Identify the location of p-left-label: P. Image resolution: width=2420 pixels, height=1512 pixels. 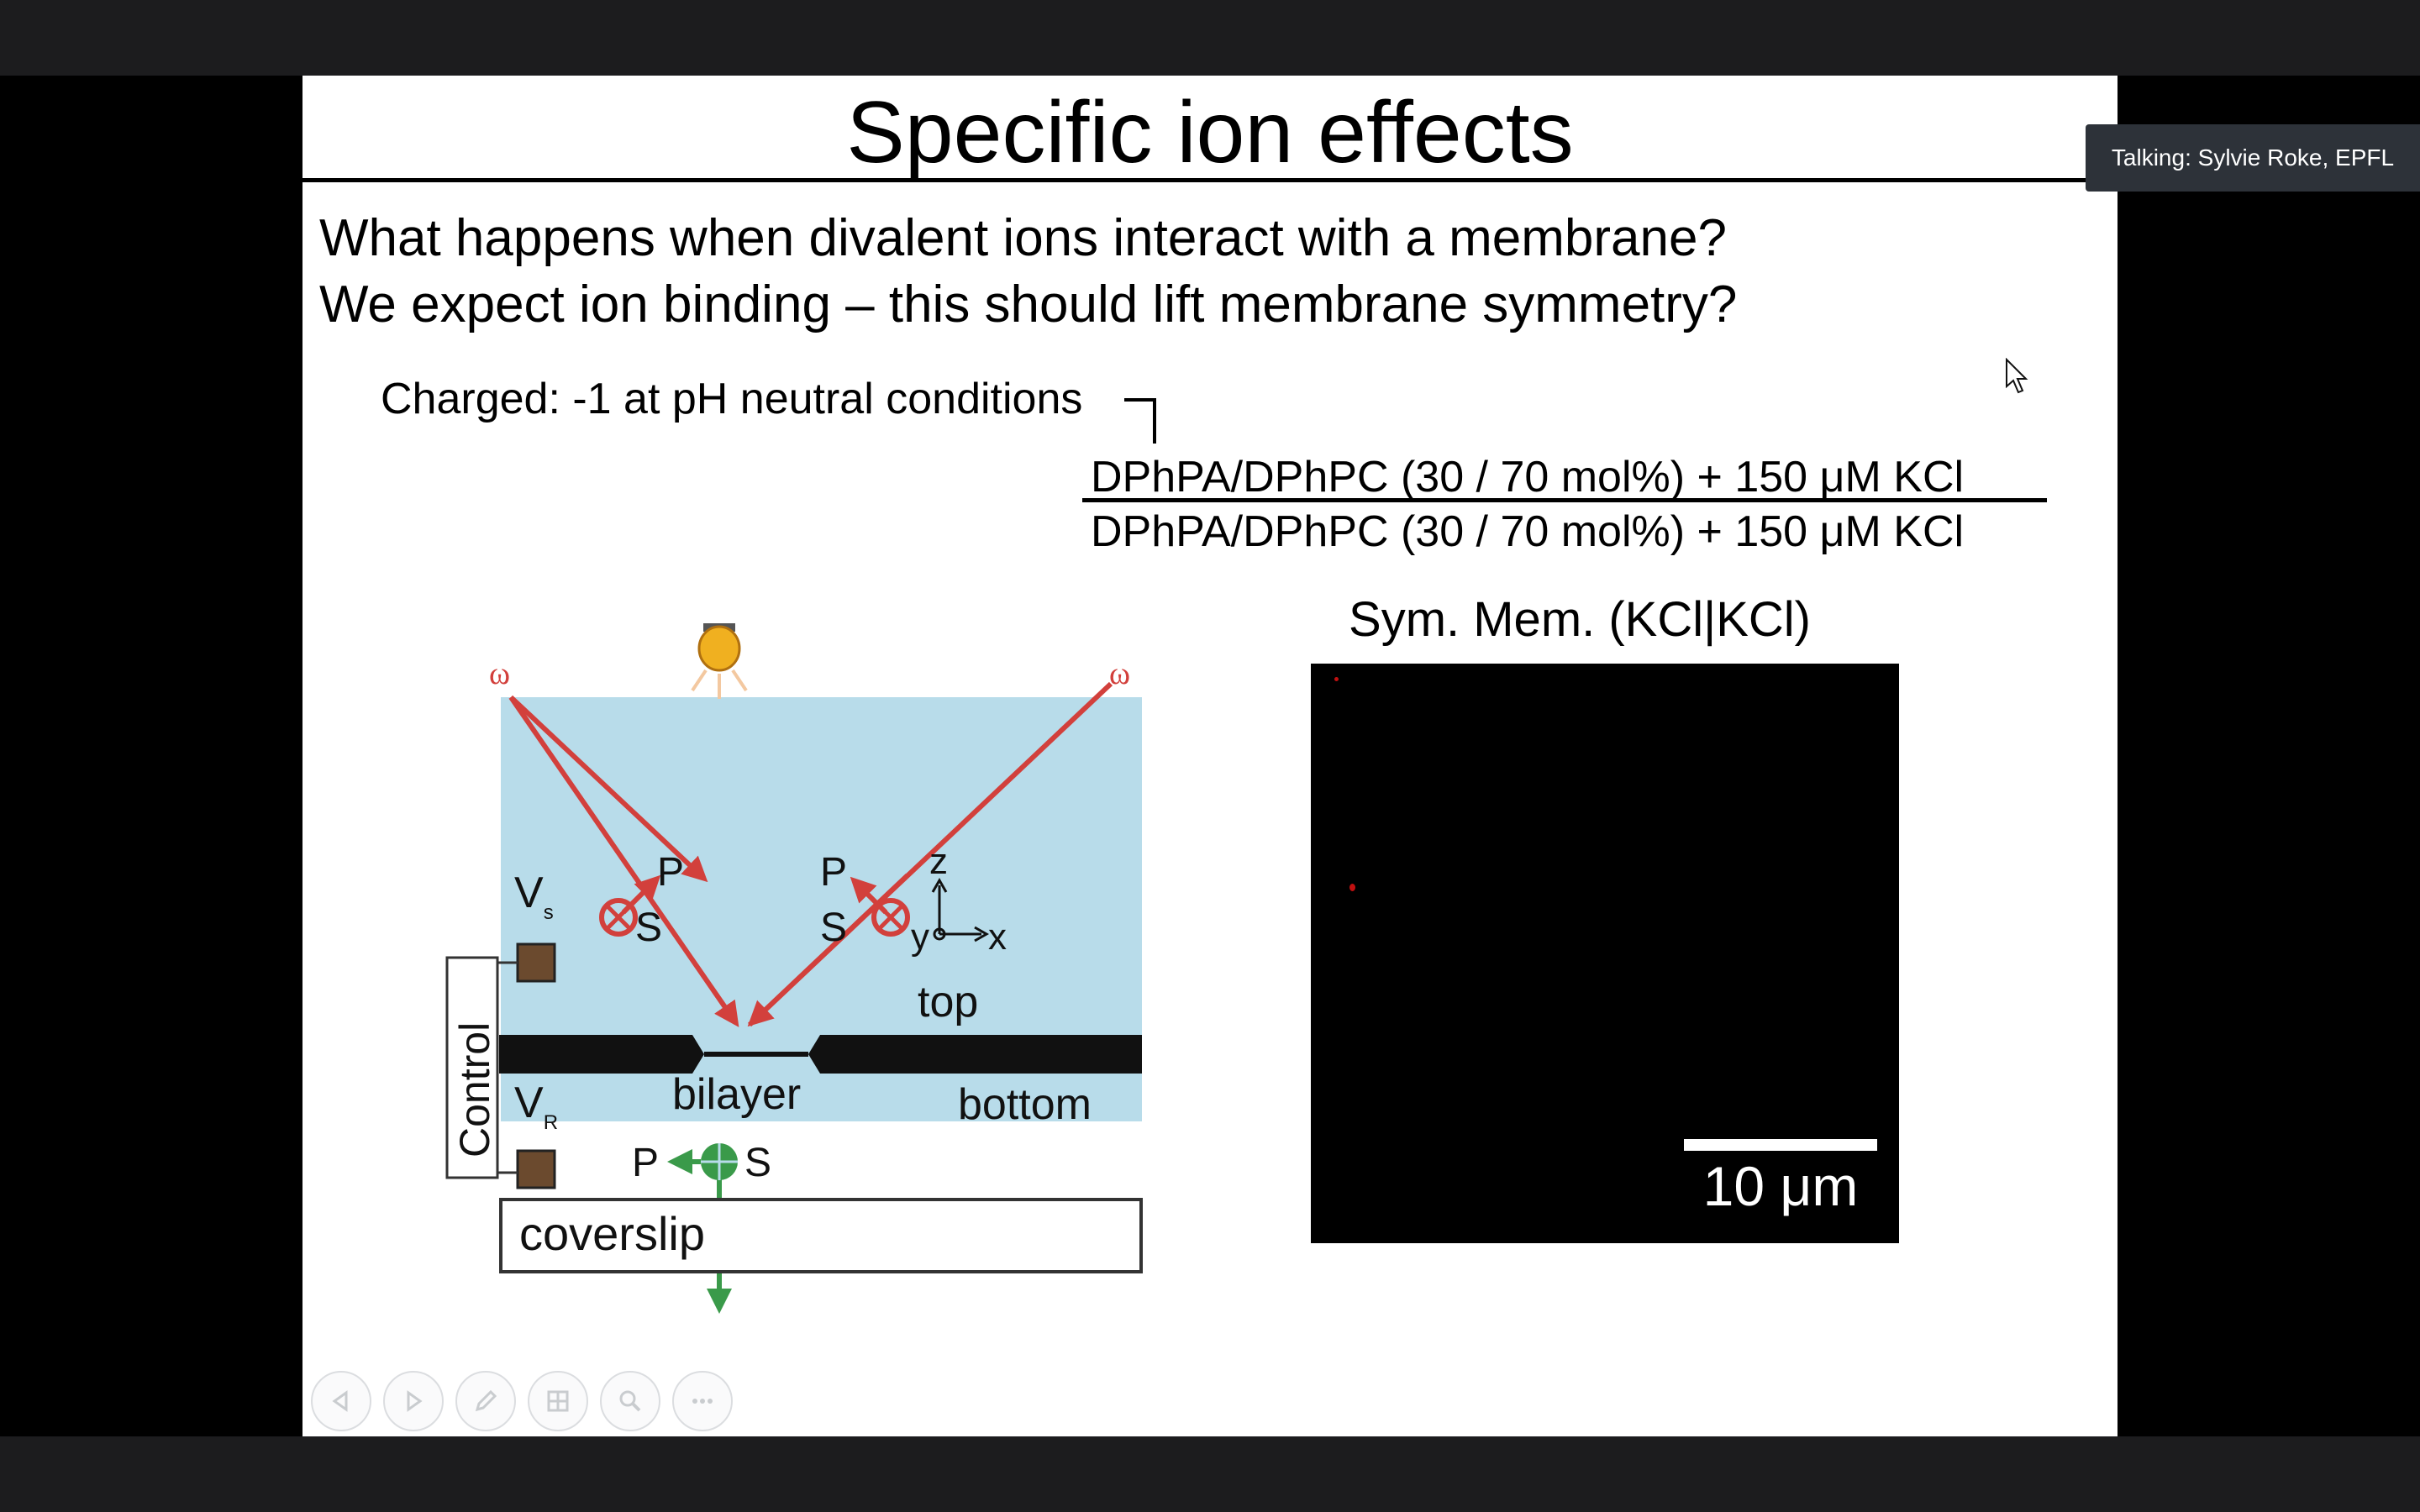
(671, 872).